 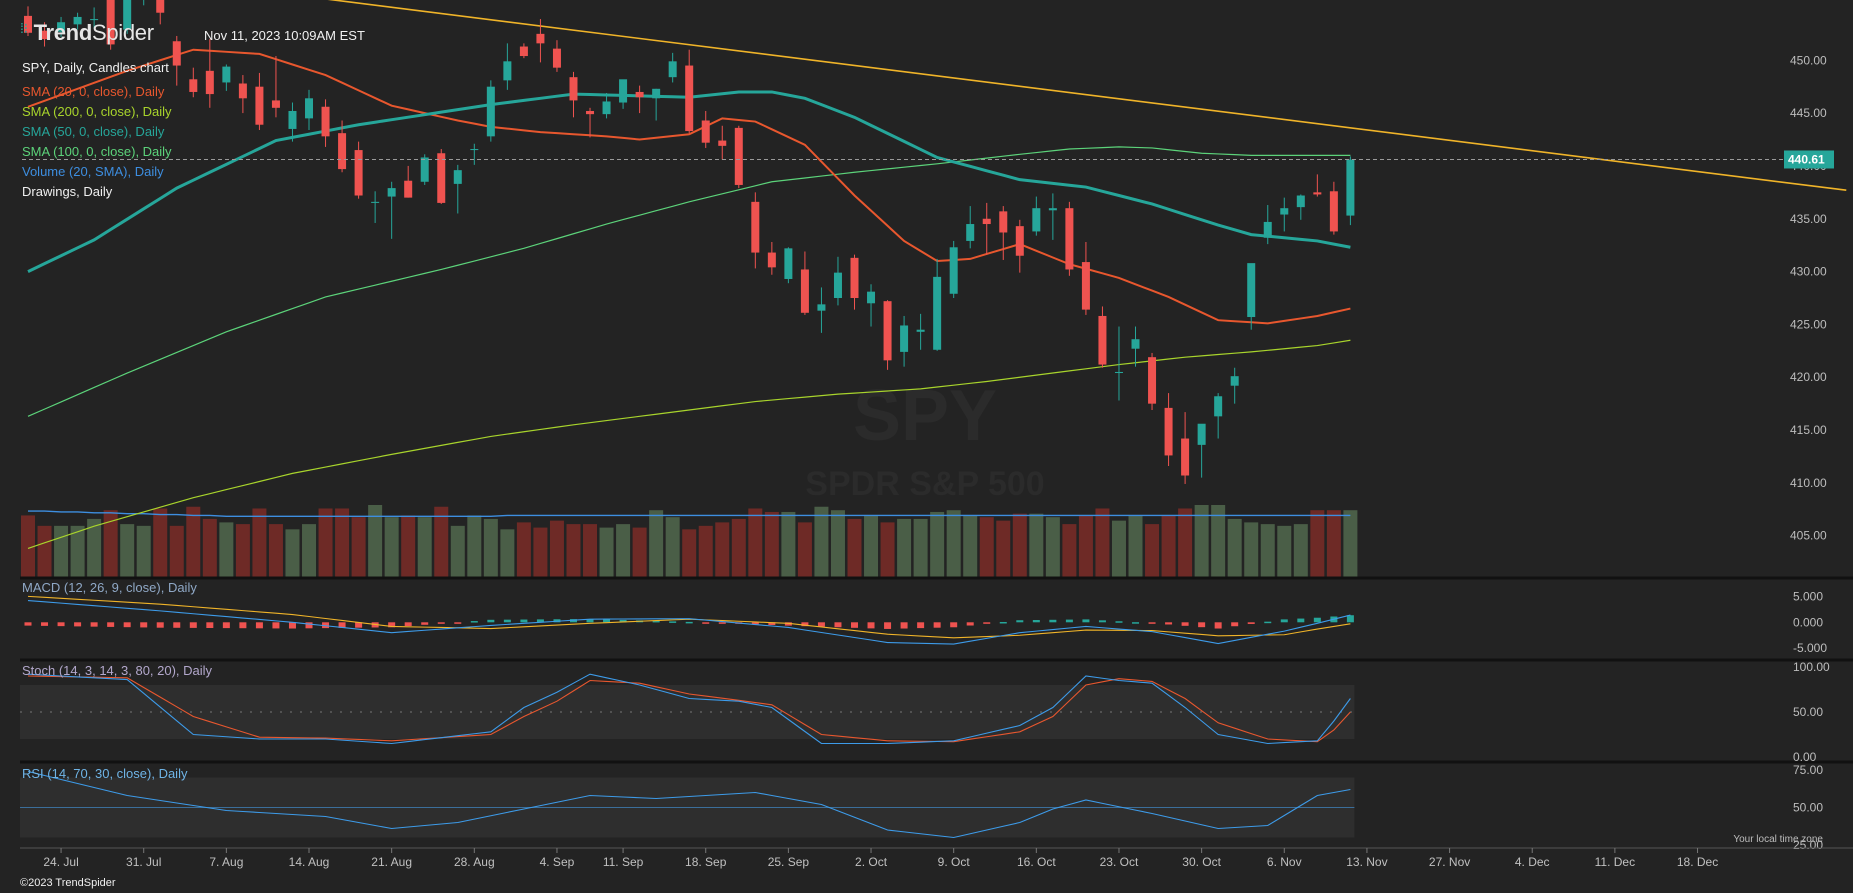 I want to click on x-tick-label: 25. Sep, so click(x=789, y=862).